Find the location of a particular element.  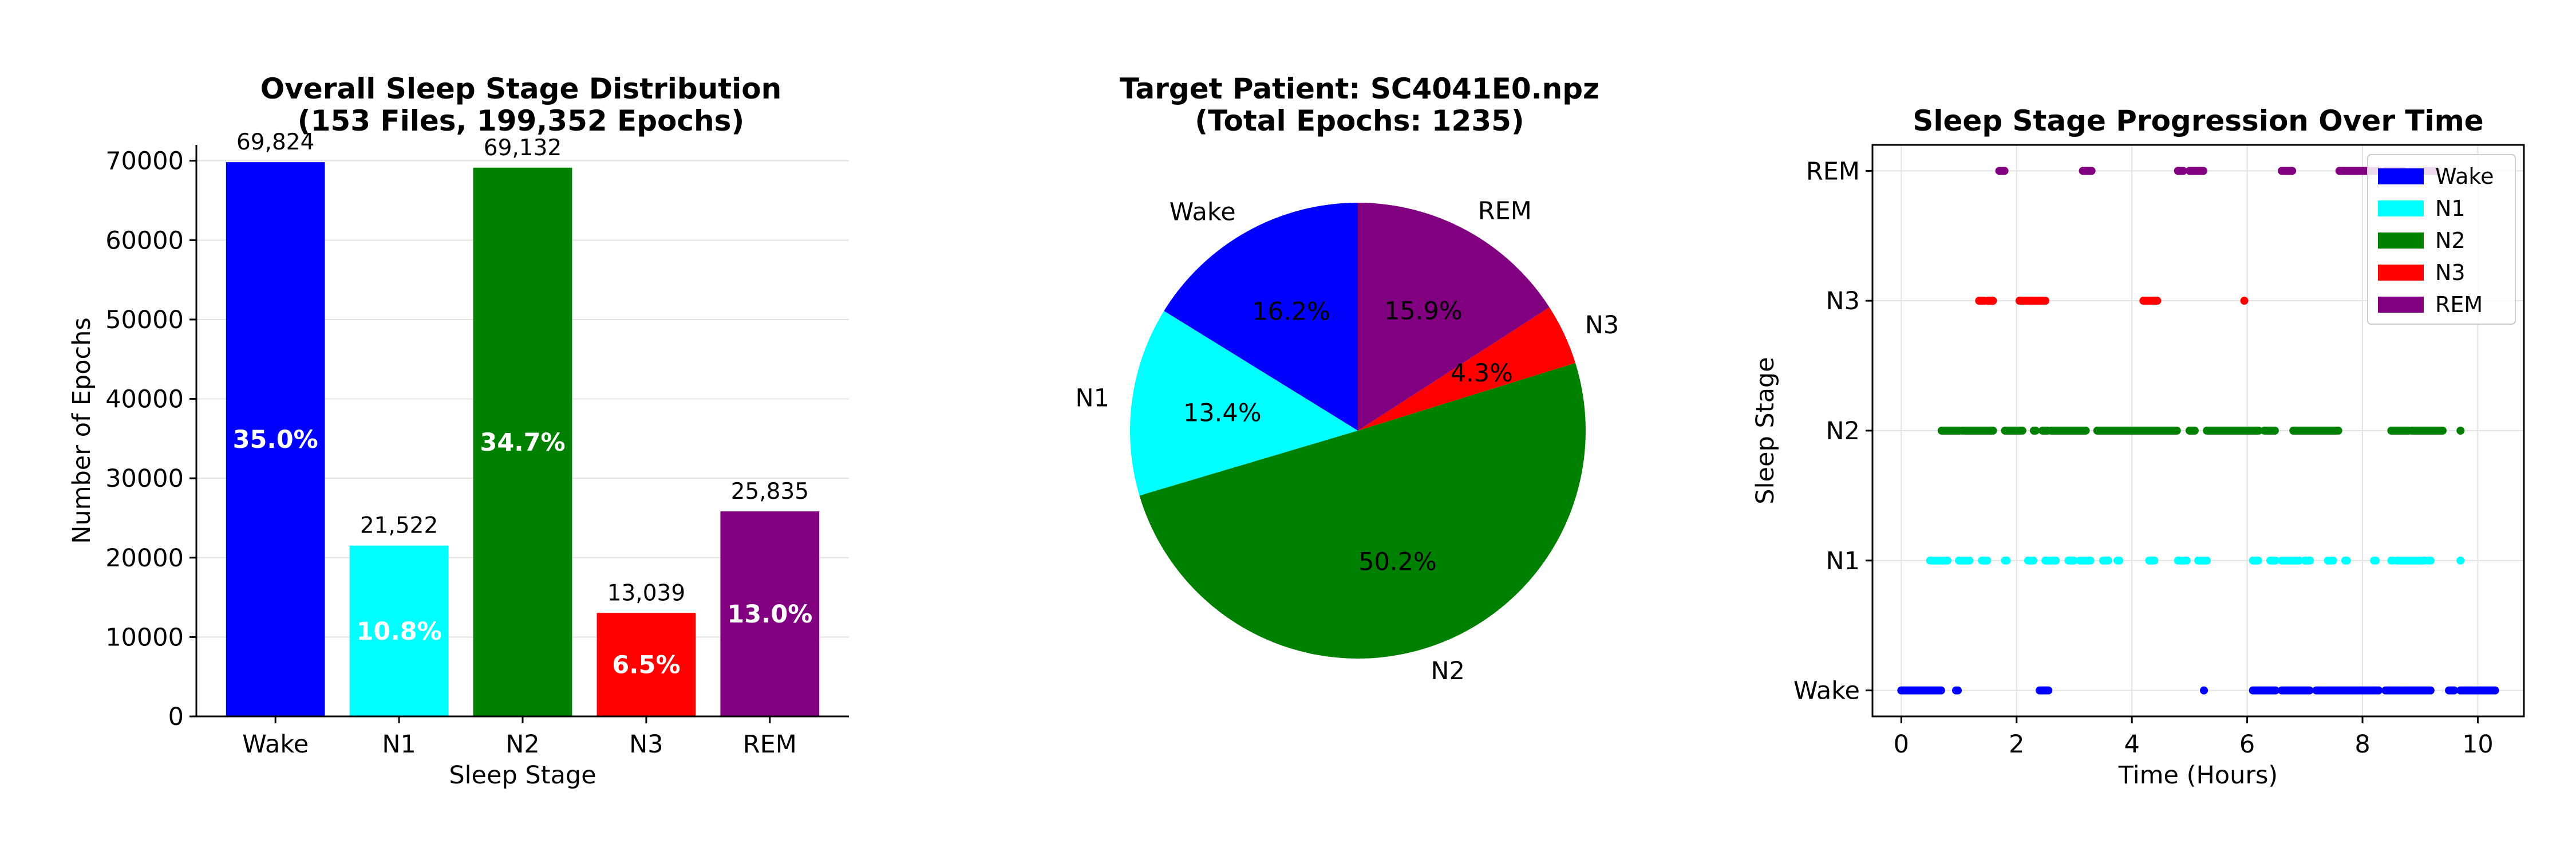

bar-n3 is located at coordinates (646, 664).